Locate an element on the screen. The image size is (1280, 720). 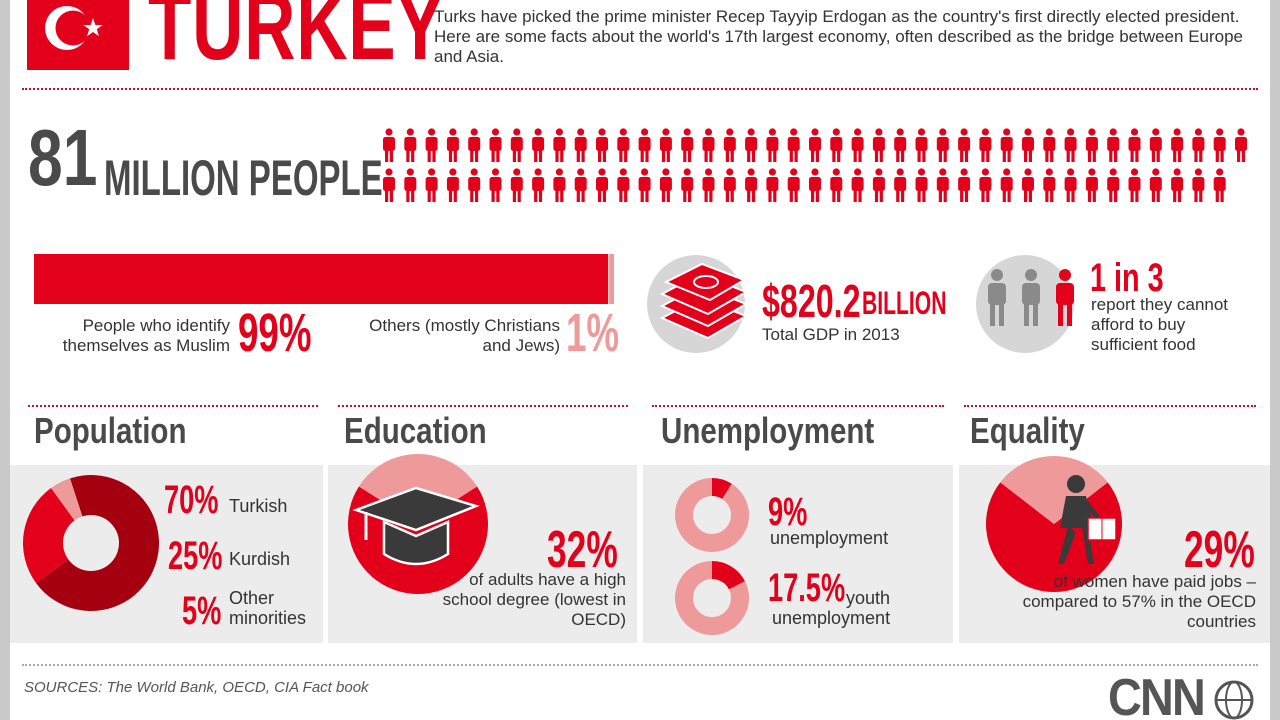
population-label: MILLION PEOPLE is located at coordinates (243, 178).